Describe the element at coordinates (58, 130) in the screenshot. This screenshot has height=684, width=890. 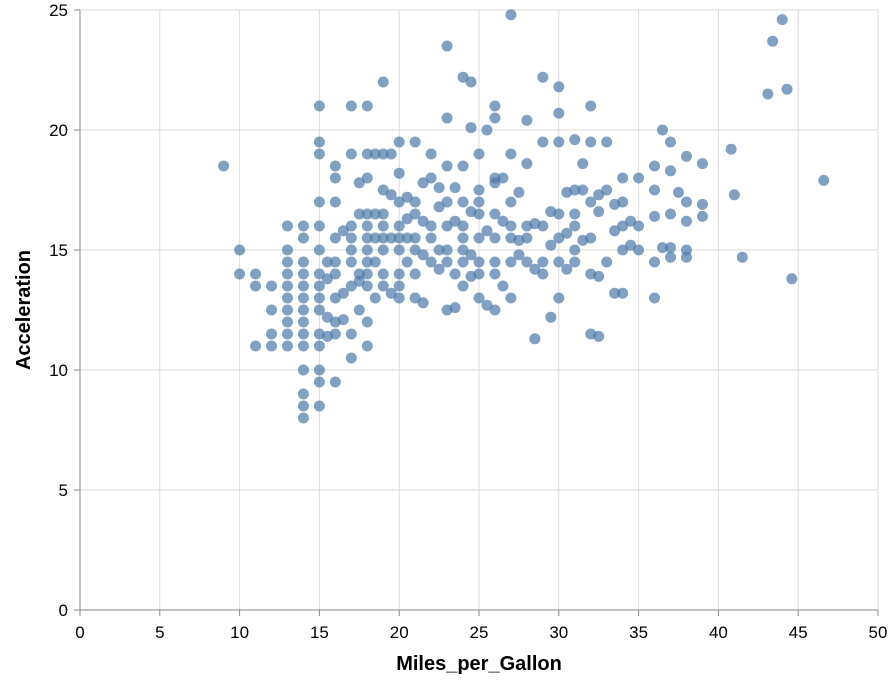
I see `y-tick-label: 20` at that location.